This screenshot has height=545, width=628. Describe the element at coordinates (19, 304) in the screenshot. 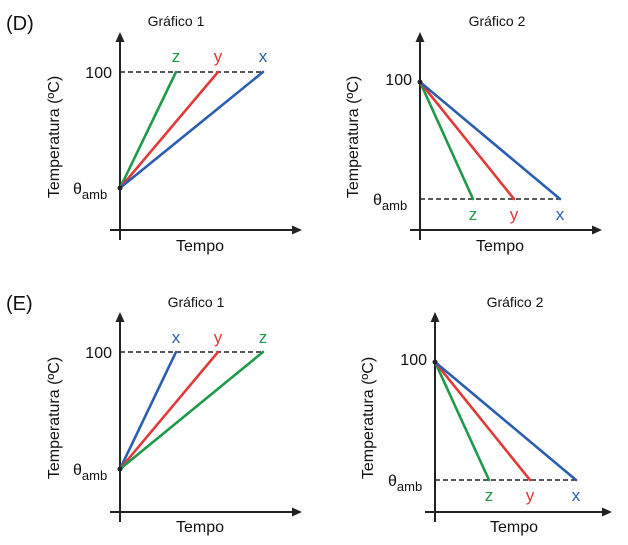

I see `option-e-label: (E)` at that location.